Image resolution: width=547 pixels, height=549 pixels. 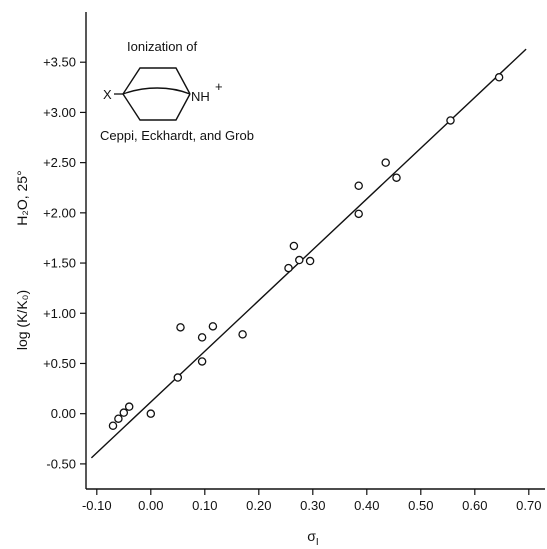 What do you see at coordinates (312, 505) in the screenshot?
I see `x-tick-label: 0.30` at bounding box center [312, 505].